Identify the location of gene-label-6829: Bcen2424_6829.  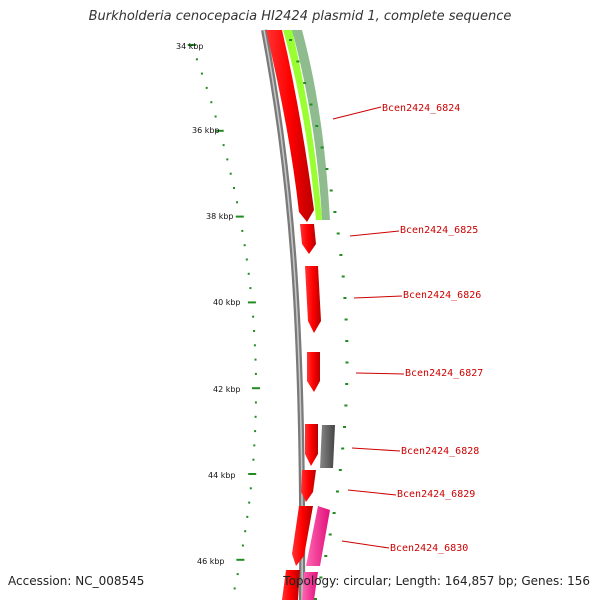
(436, 494).